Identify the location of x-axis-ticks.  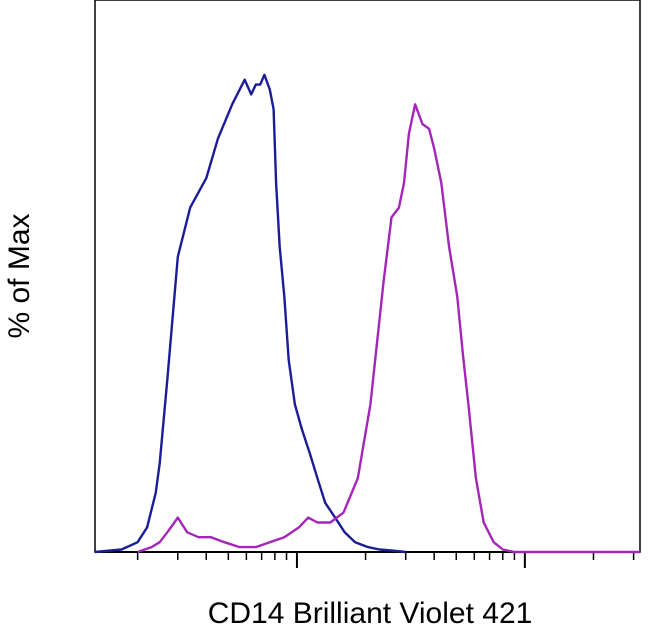
(385, 560).